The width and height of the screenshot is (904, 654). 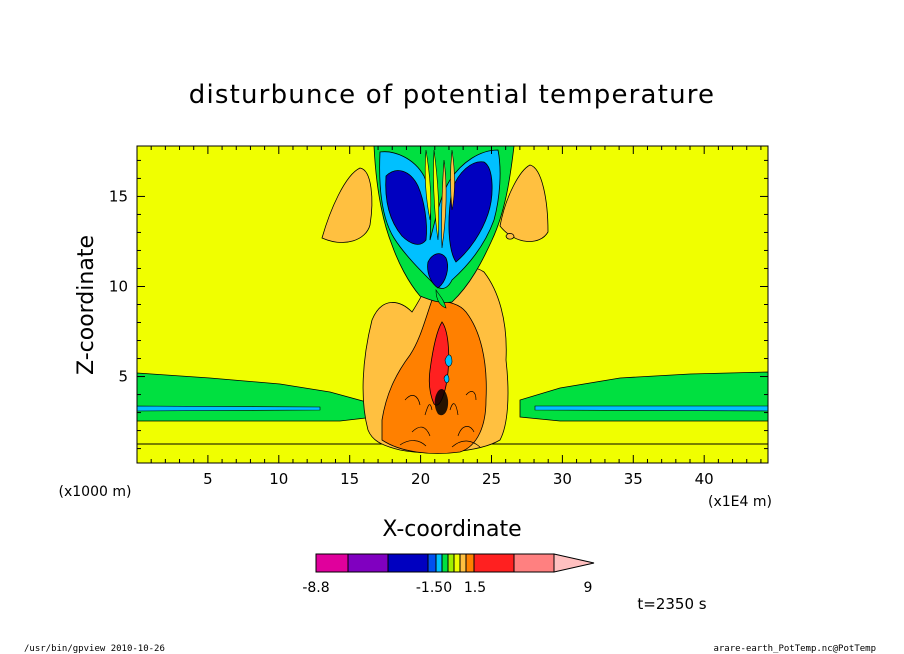 What do you see at coordinates (118, 196) in the screenshot?
I see `y-tick-label: 15` at bounding box center [118, 196].